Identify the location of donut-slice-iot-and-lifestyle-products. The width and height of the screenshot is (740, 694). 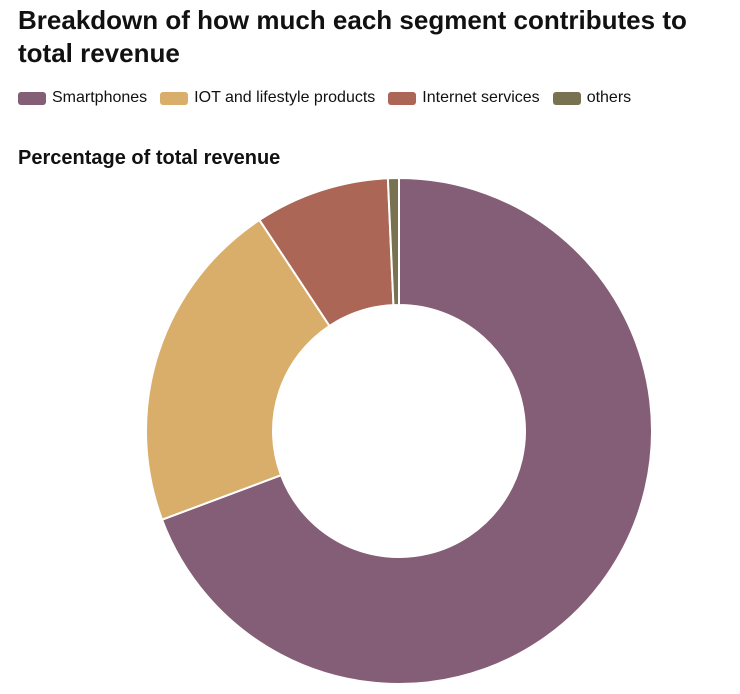
(238, 369).